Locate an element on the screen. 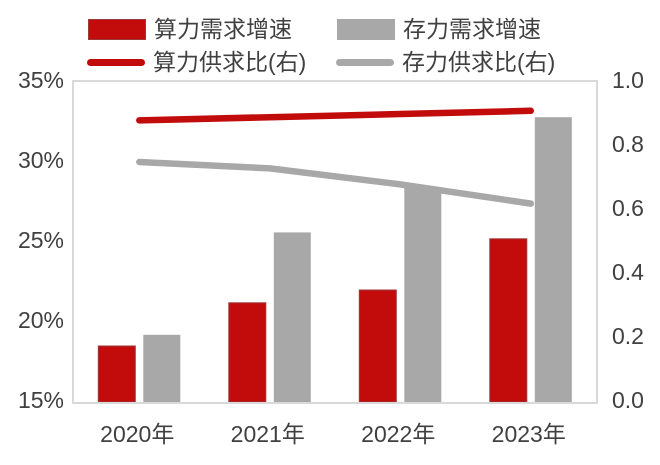 The width and height of the screenshot is (660, 465). gray-bar-swatch-icon is located at coordinates (366, 29).